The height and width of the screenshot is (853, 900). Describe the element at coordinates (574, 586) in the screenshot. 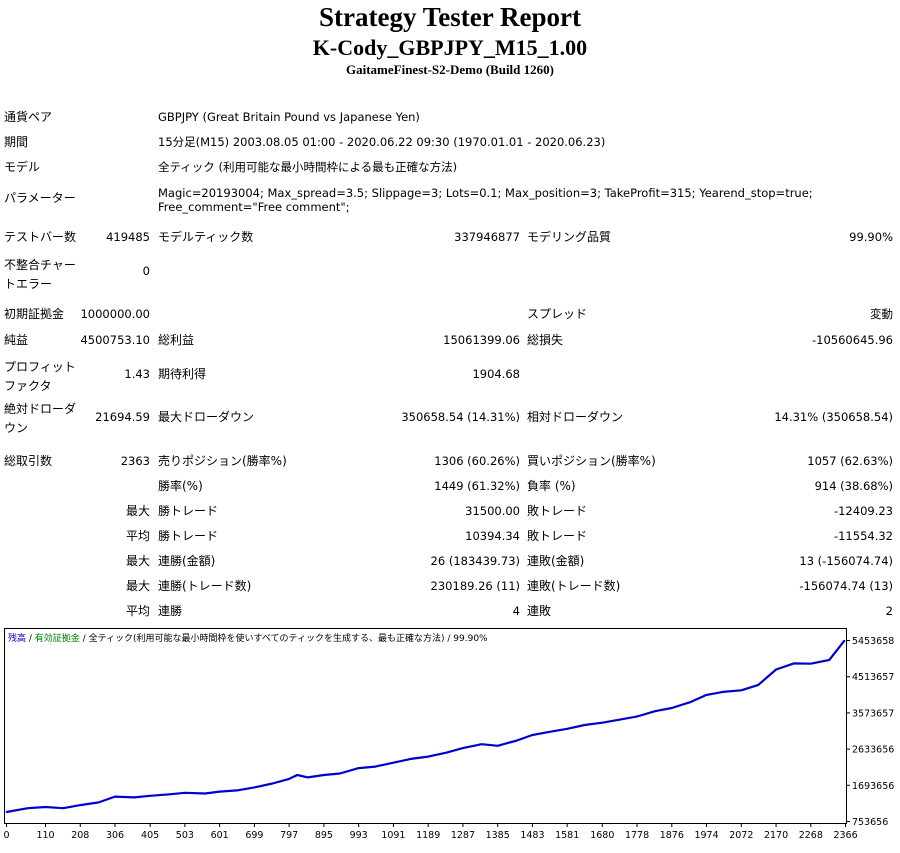

I see `max-consec-loss-label: 連敗(トレード数)` at that location.